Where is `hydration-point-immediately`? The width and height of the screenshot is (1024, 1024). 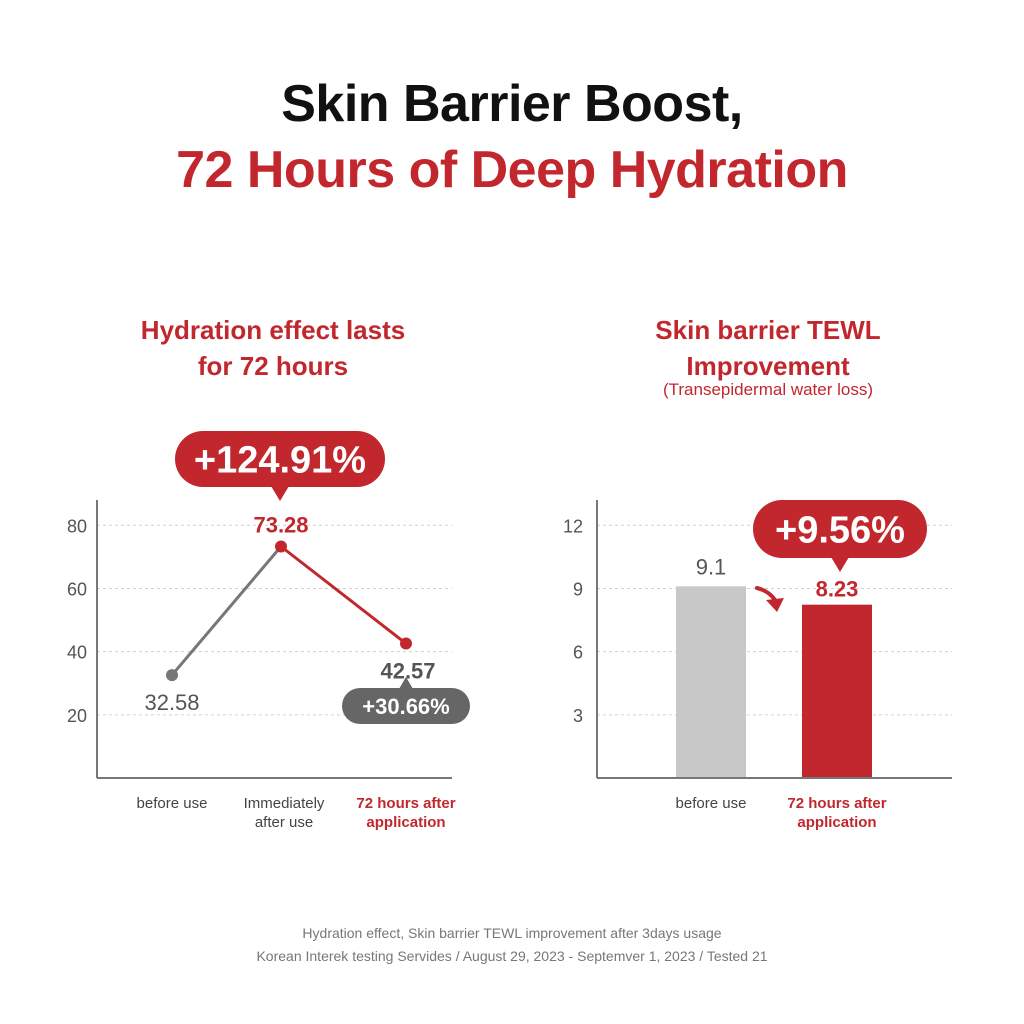
hydration-point-immediately is located at coordinates (281, 546).